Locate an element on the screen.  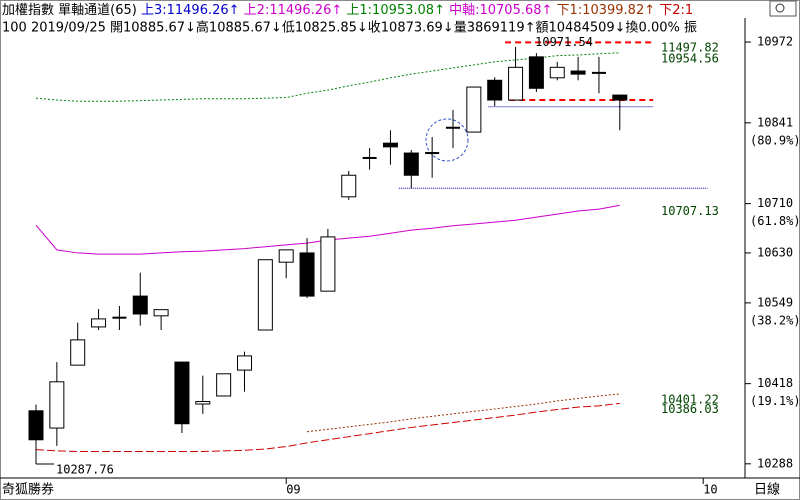
y-tick-label: 10418 is located at coordinates (775, 383).